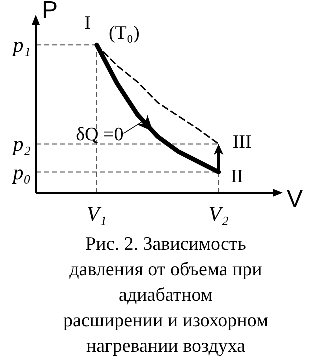 The height and width of the screenshot is (362, 332). I want to click on x-tick-label: V₂, so click(218, 214).